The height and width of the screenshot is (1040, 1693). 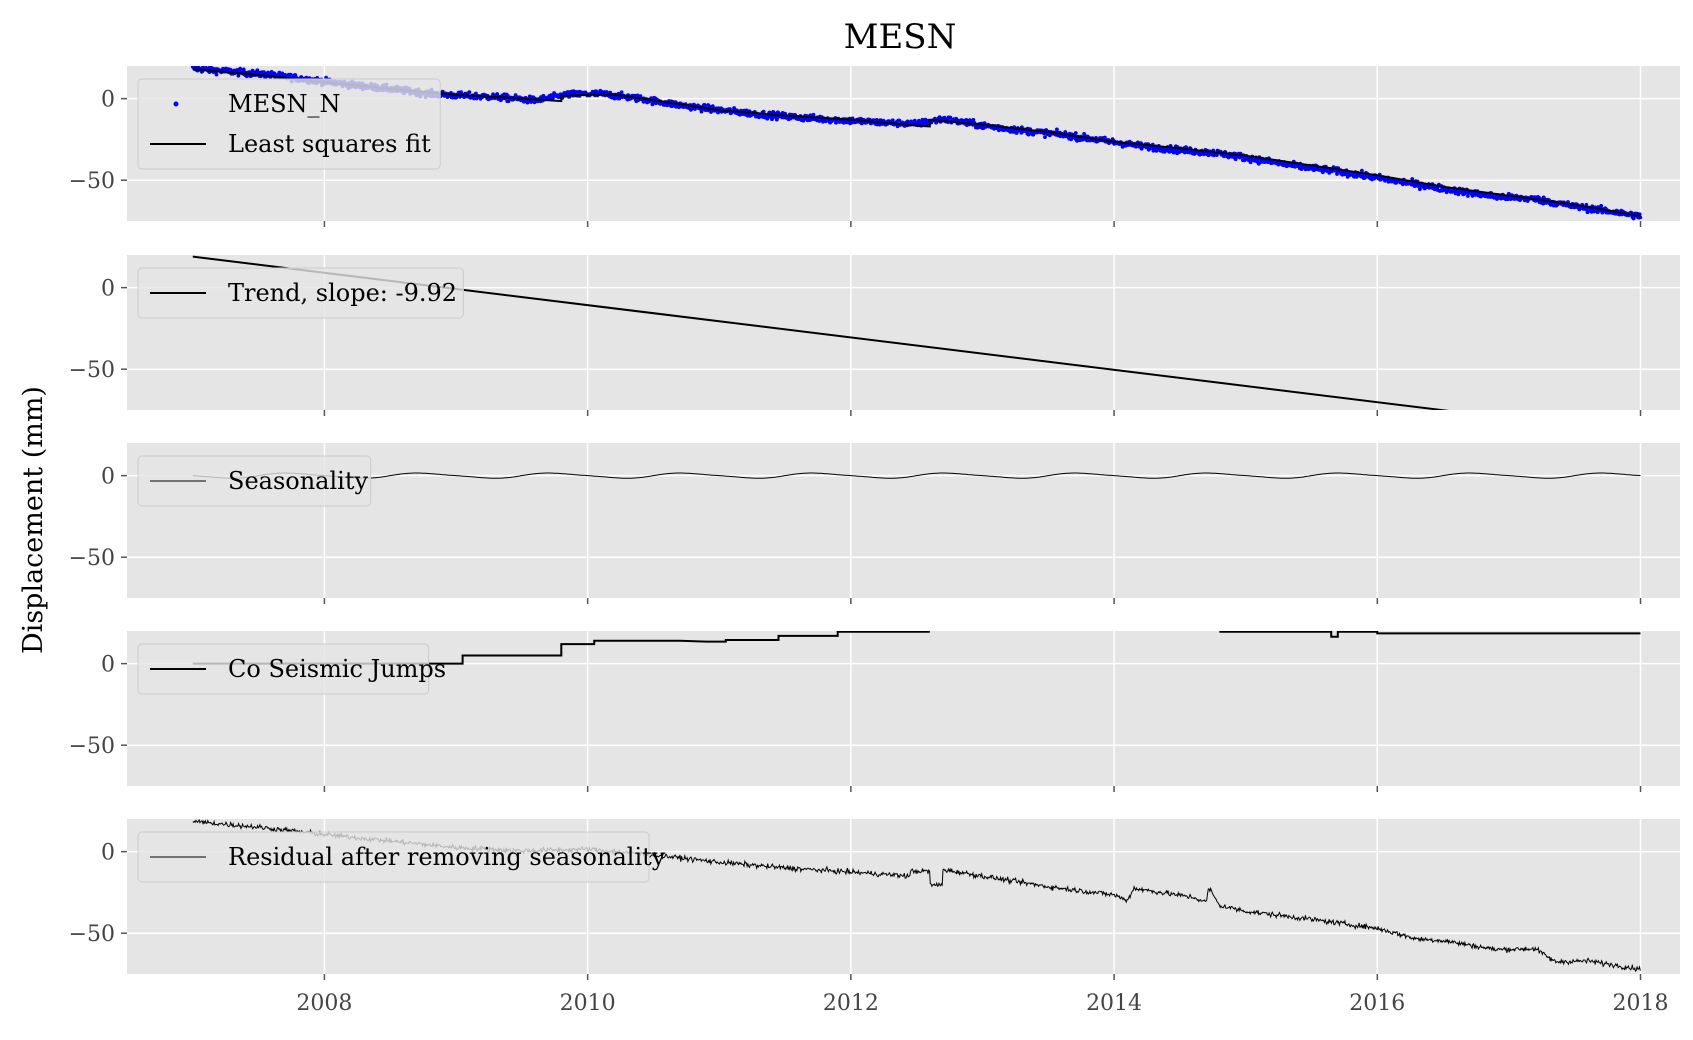 I want to click on panel-background, so click(x=903, y=520).